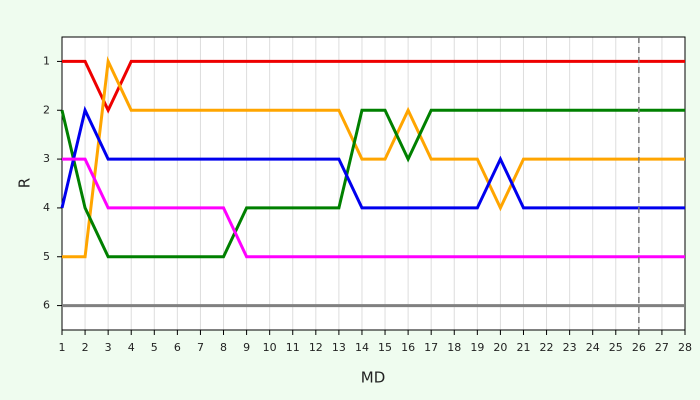 The height and width of the screenshot is (400, 700). I want to click on y-tick-label: 3, so click(46, 158).